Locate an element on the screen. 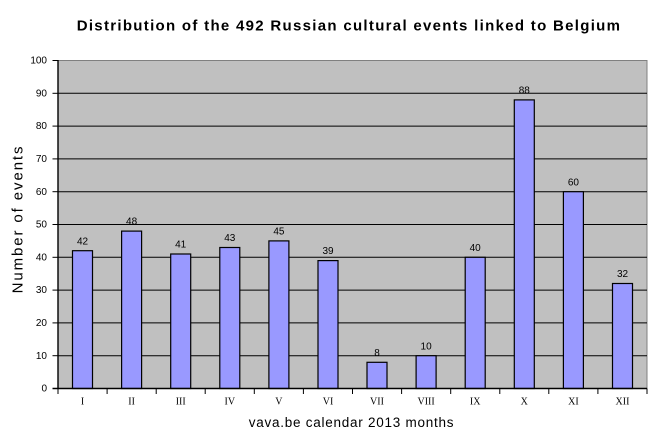 The height and width of the screenshot is (447, 666). svg-text: vava.be calendar 2013 months is located at coordinates (352, 422).